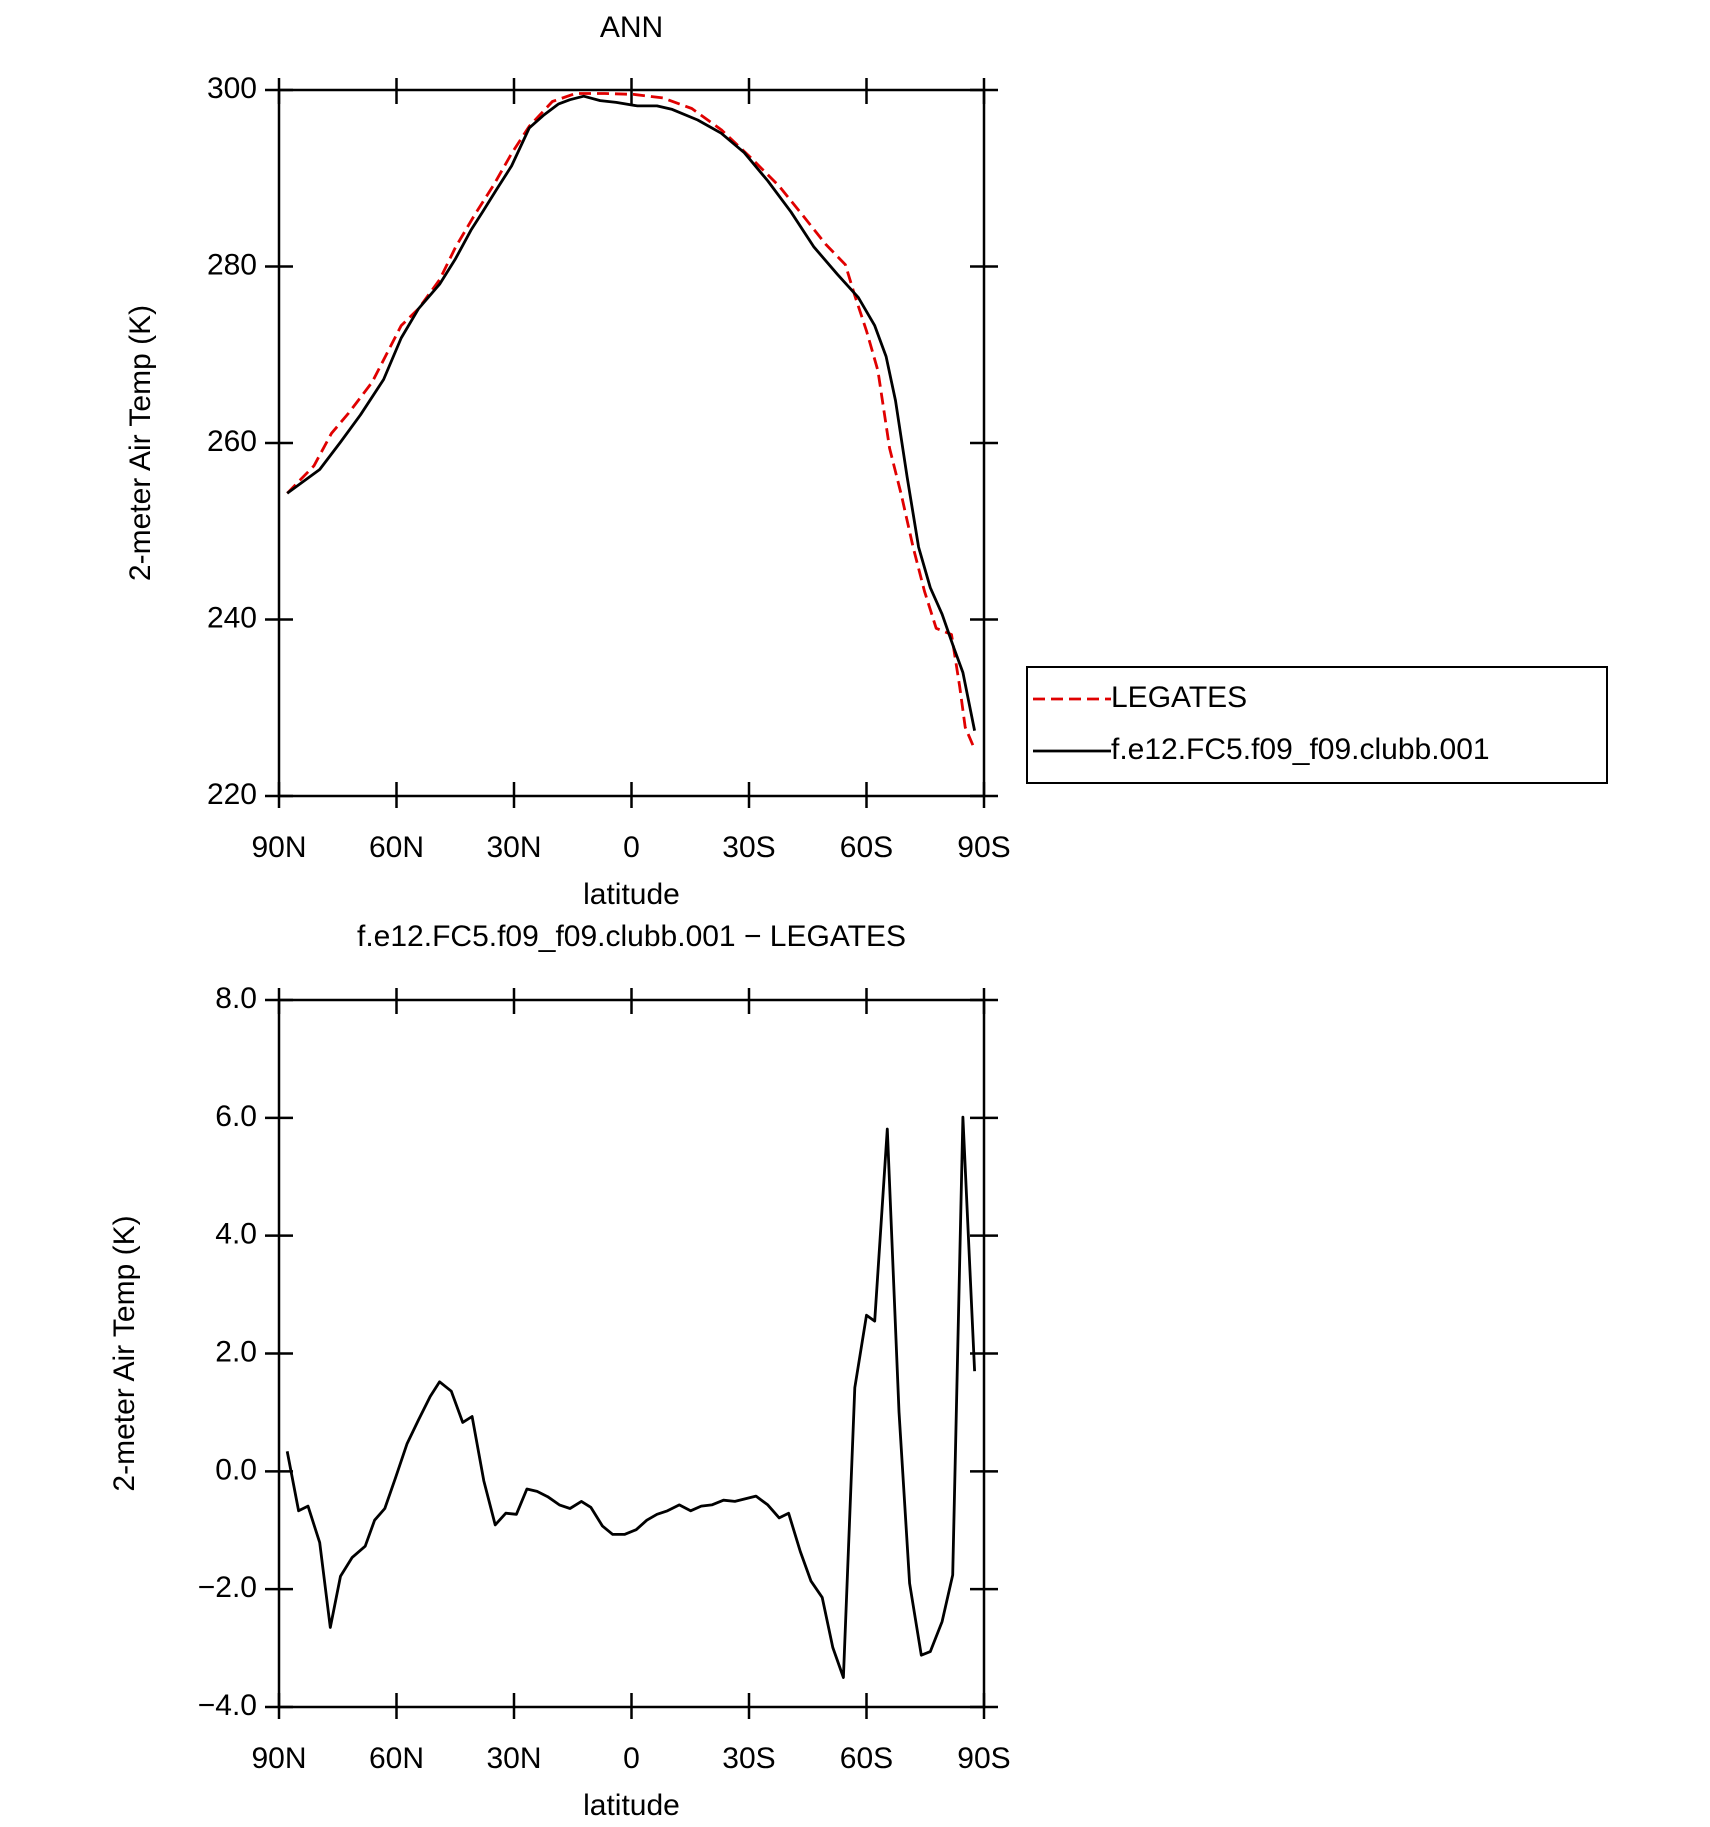 The height and width of the screenshot is (1827, 1710). Describe the element at coordinates (232, 264) in the screenshot. I see `y-tick-label: 280` at that location.